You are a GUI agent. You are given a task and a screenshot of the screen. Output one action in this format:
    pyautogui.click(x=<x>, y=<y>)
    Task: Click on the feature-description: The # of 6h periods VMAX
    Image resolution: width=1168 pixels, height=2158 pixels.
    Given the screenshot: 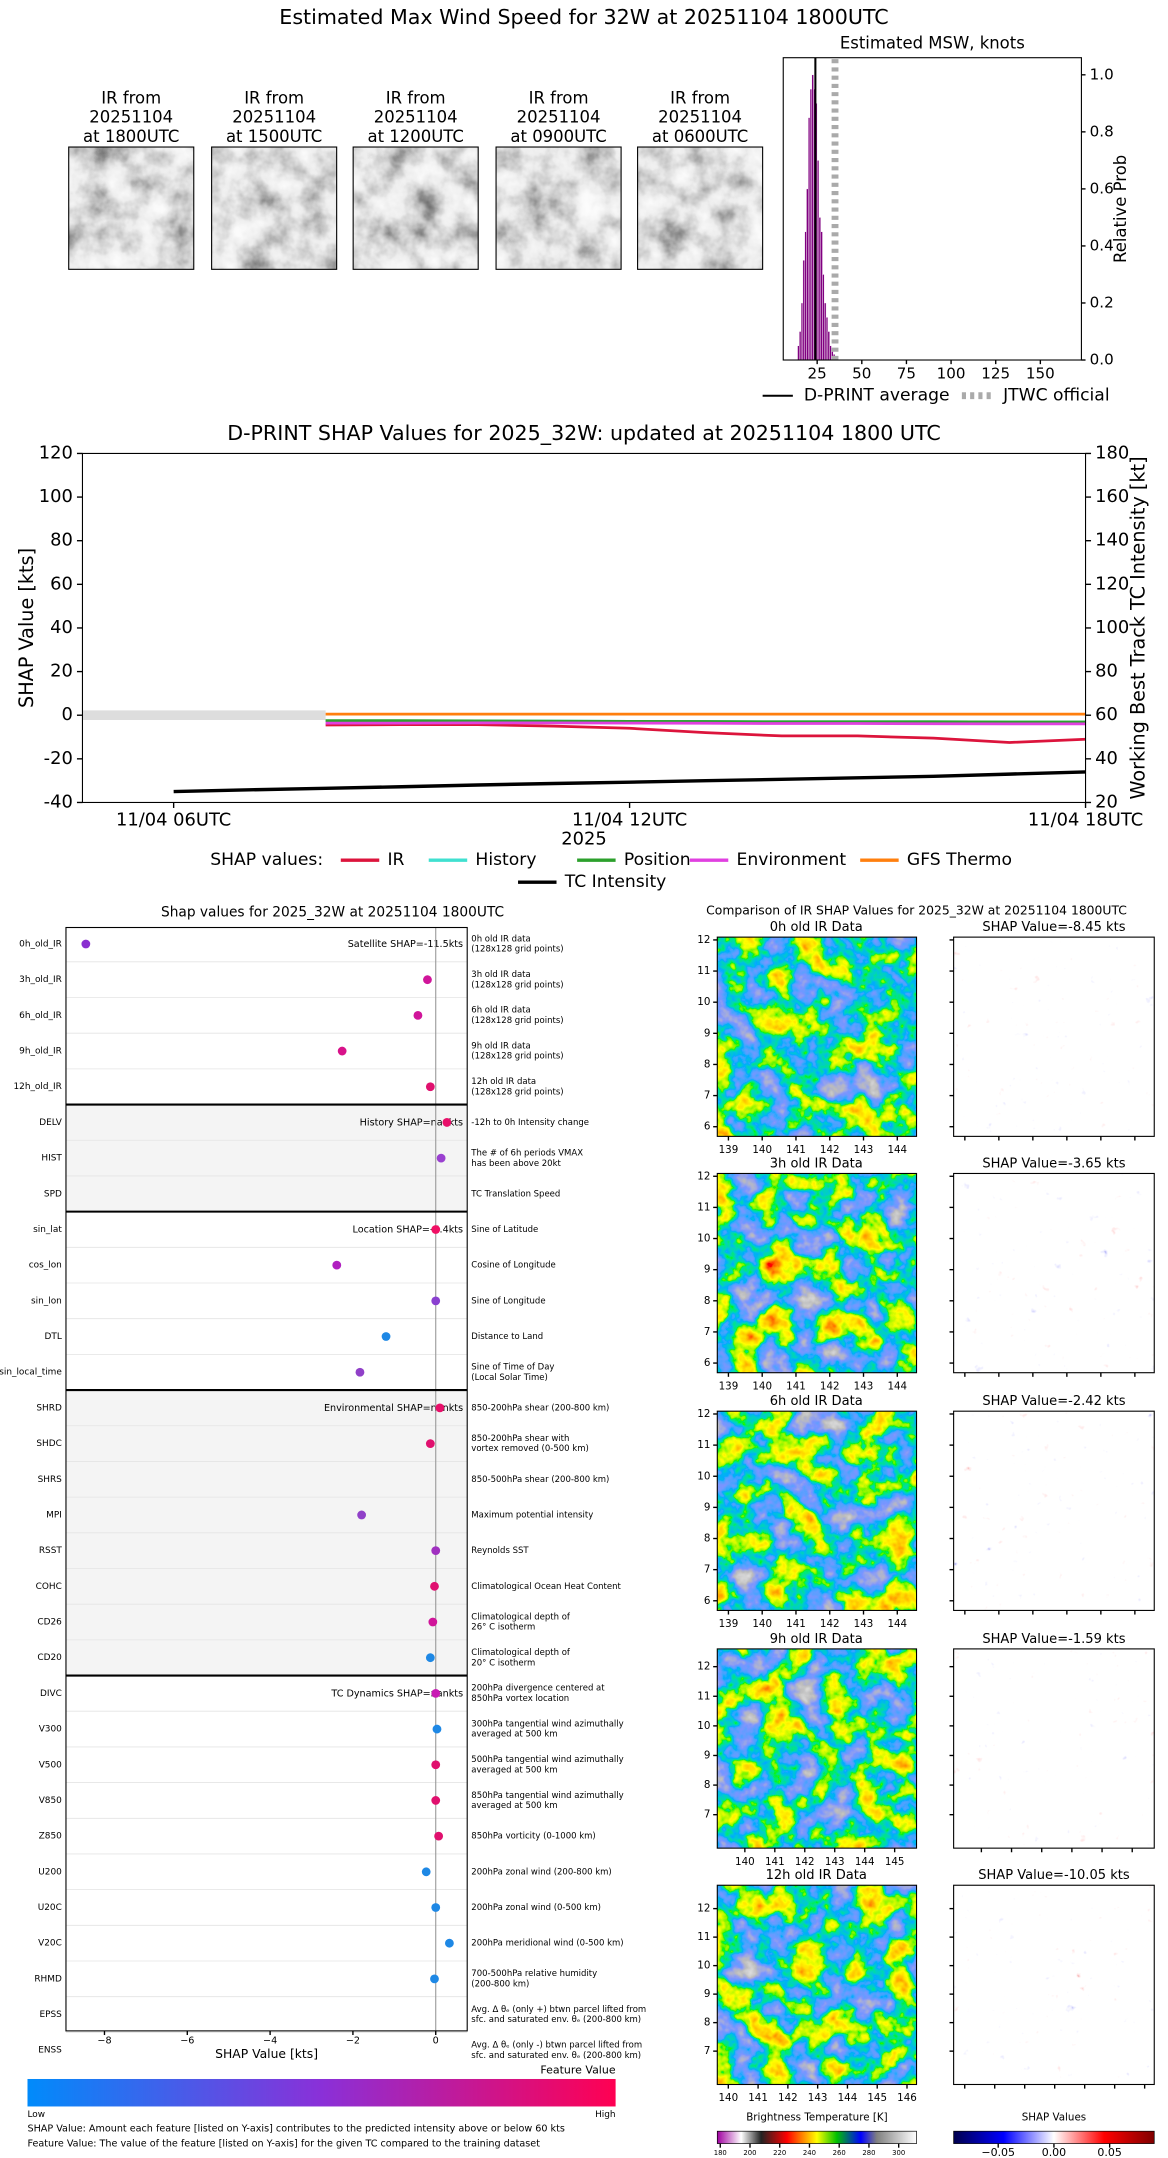 What is the action you would take?
    pyautogui.click(x=526, y=1153)
    